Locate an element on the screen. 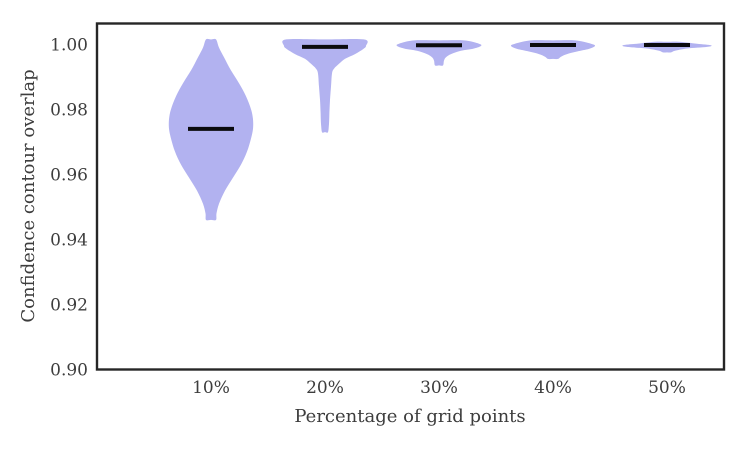 Image resolution: width=752 pixels, height=453 pixels. median-bars-group is located at coordinates (439, 87).